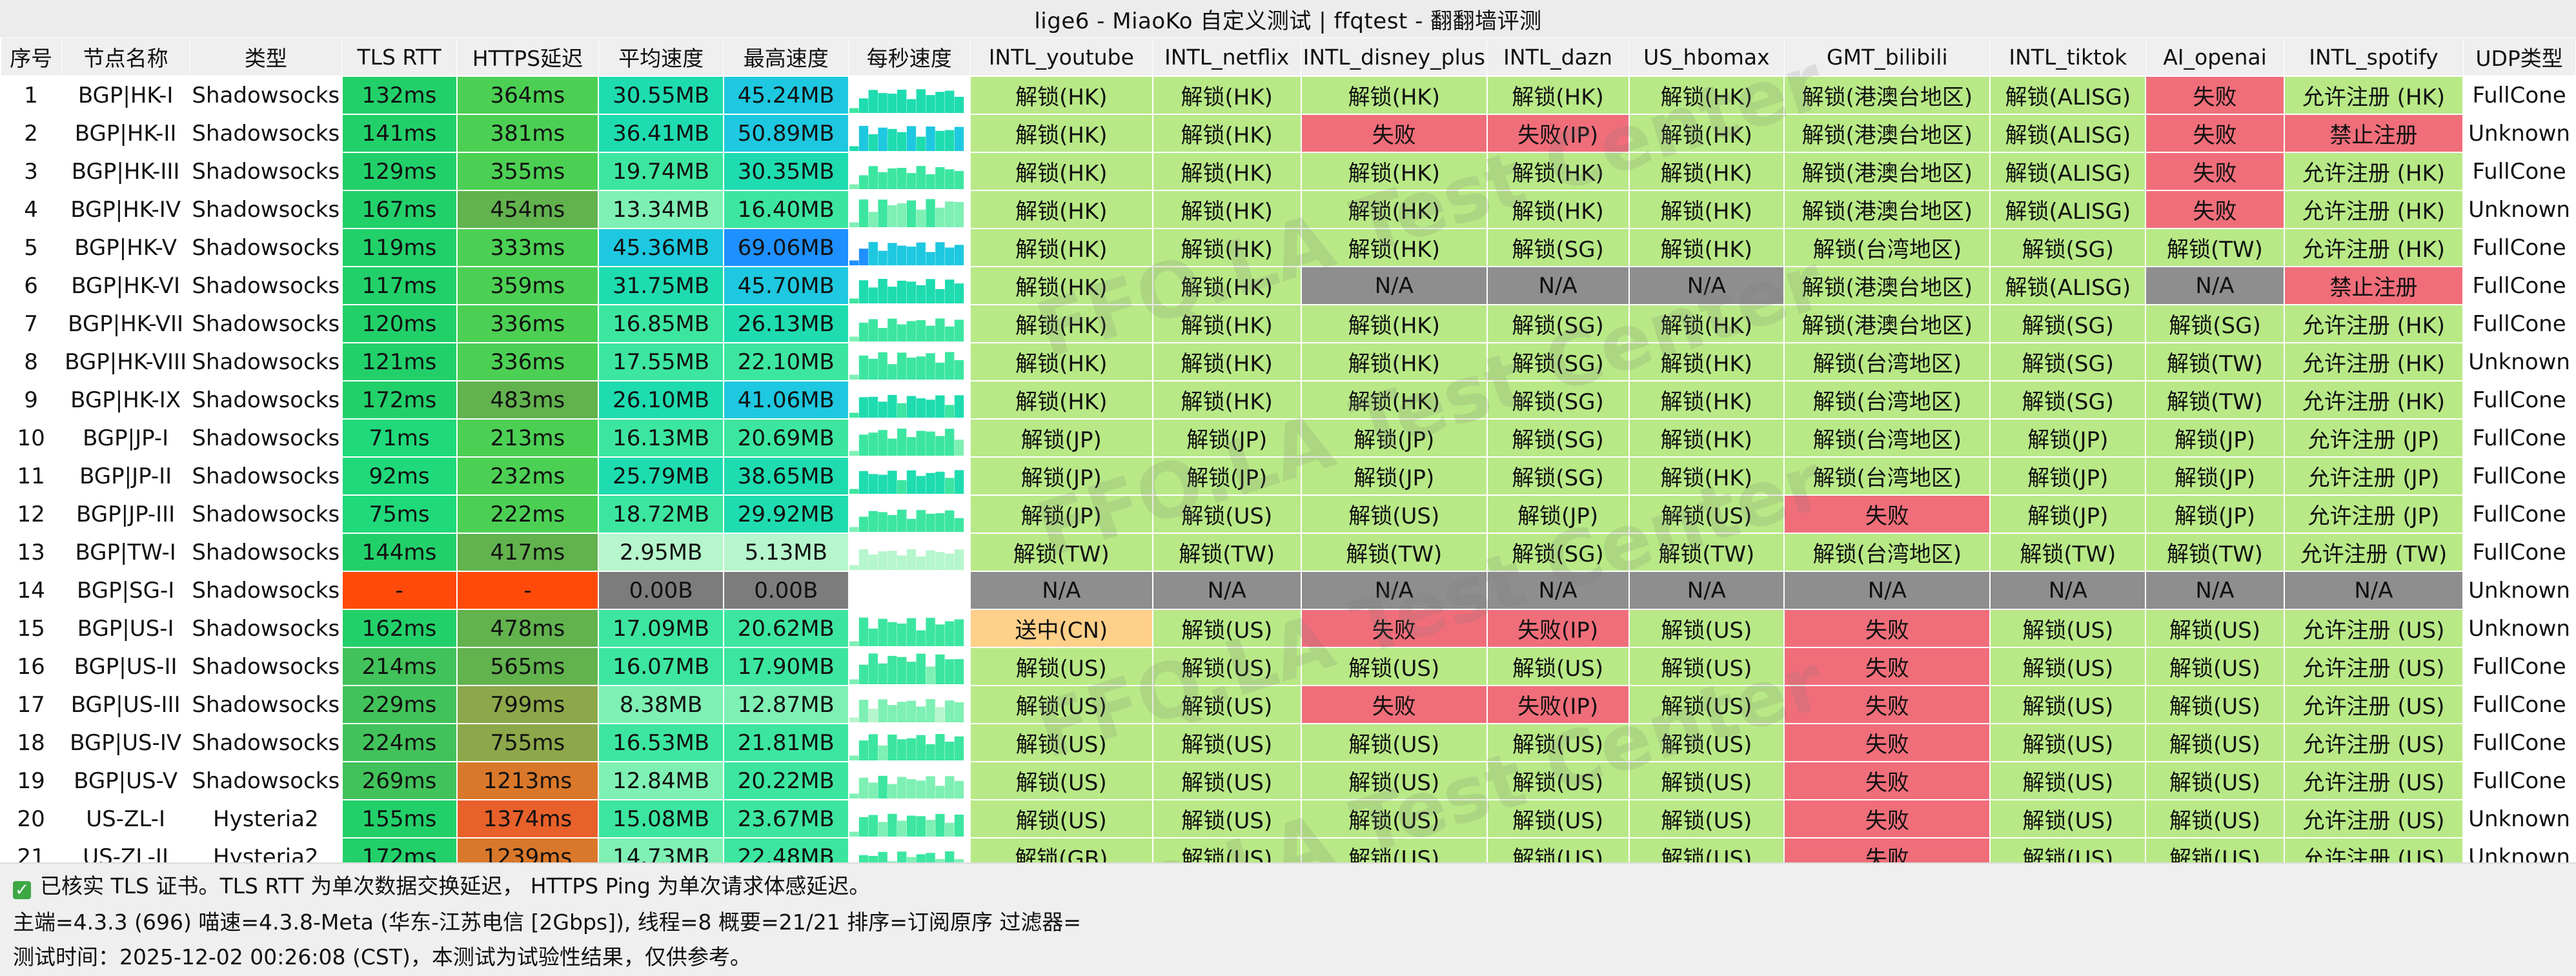  What do you see at coordinates (1706, 57) in the screenshot?
I see `column-header: US_hbomax` at bounding box center [1706, 57].